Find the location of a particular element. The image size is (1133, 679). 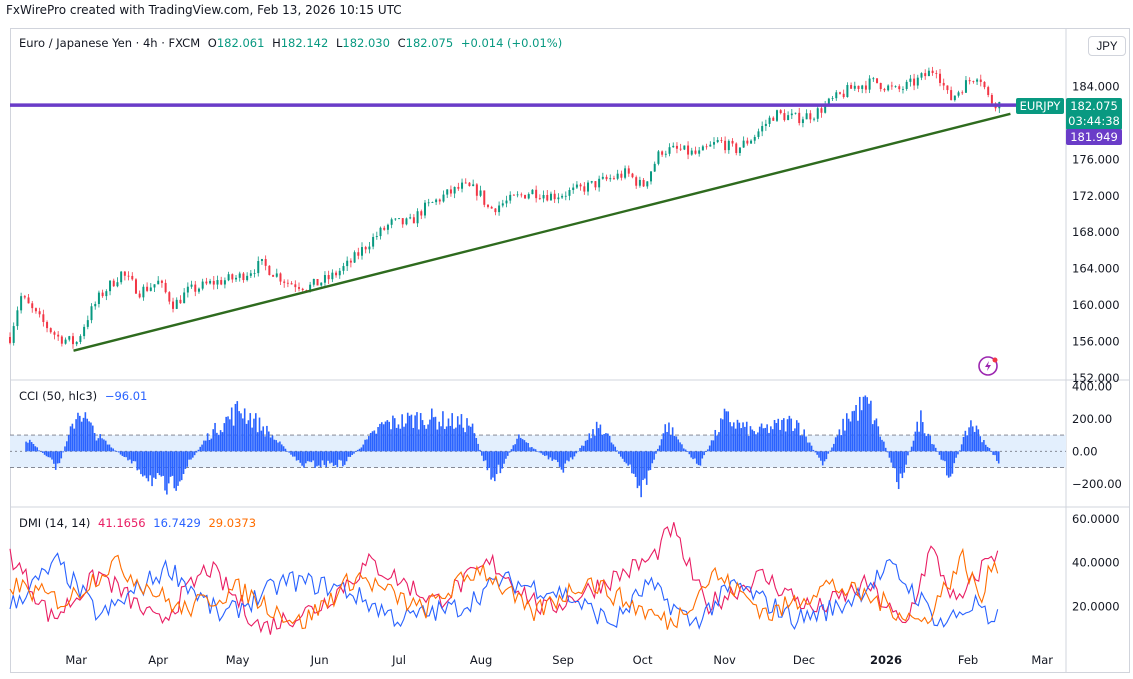

close-label: C is located at coordinates (401, 43).